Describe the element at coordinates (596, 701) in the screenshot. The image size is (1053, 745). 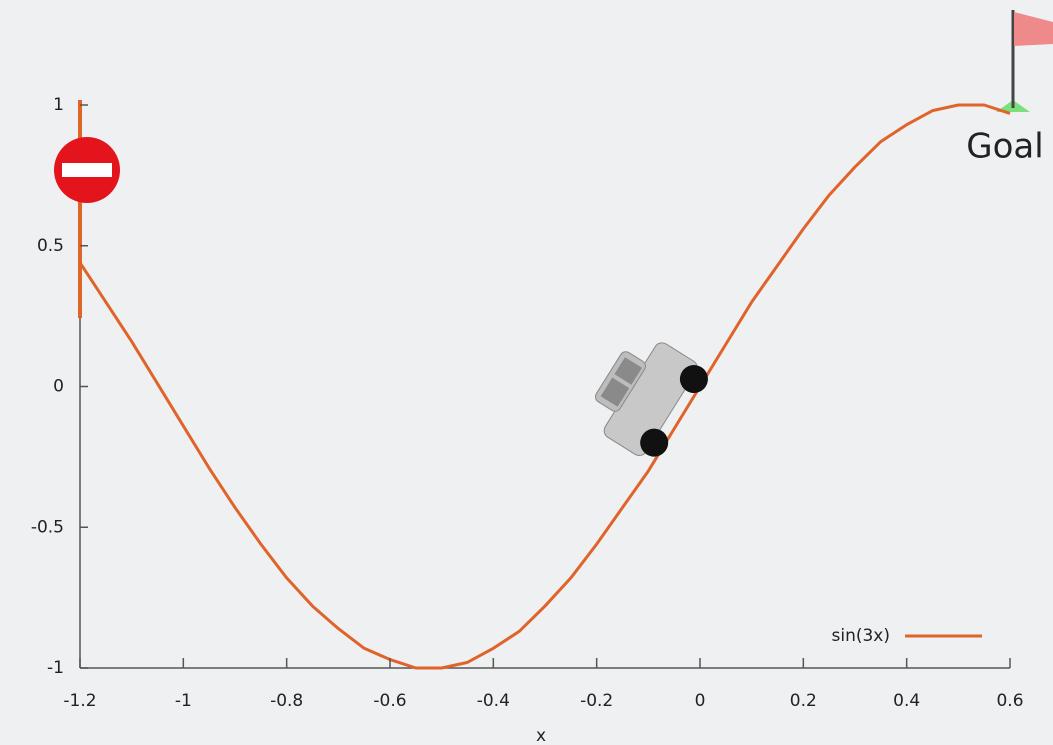
I see `x-tick-label: -0.2` at that location.